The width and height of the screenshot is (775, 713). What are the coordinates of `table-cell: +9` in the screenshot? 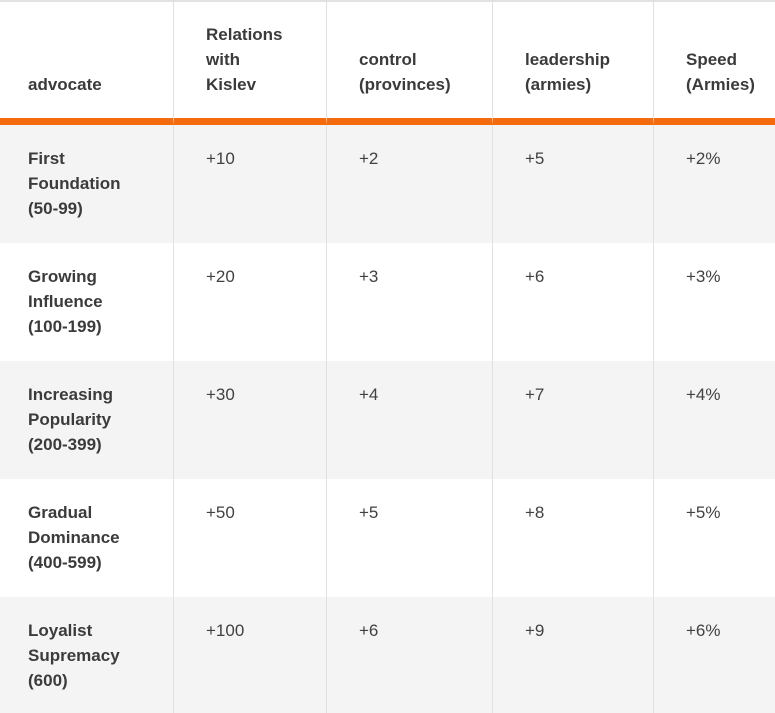 It's located at (572, 655).